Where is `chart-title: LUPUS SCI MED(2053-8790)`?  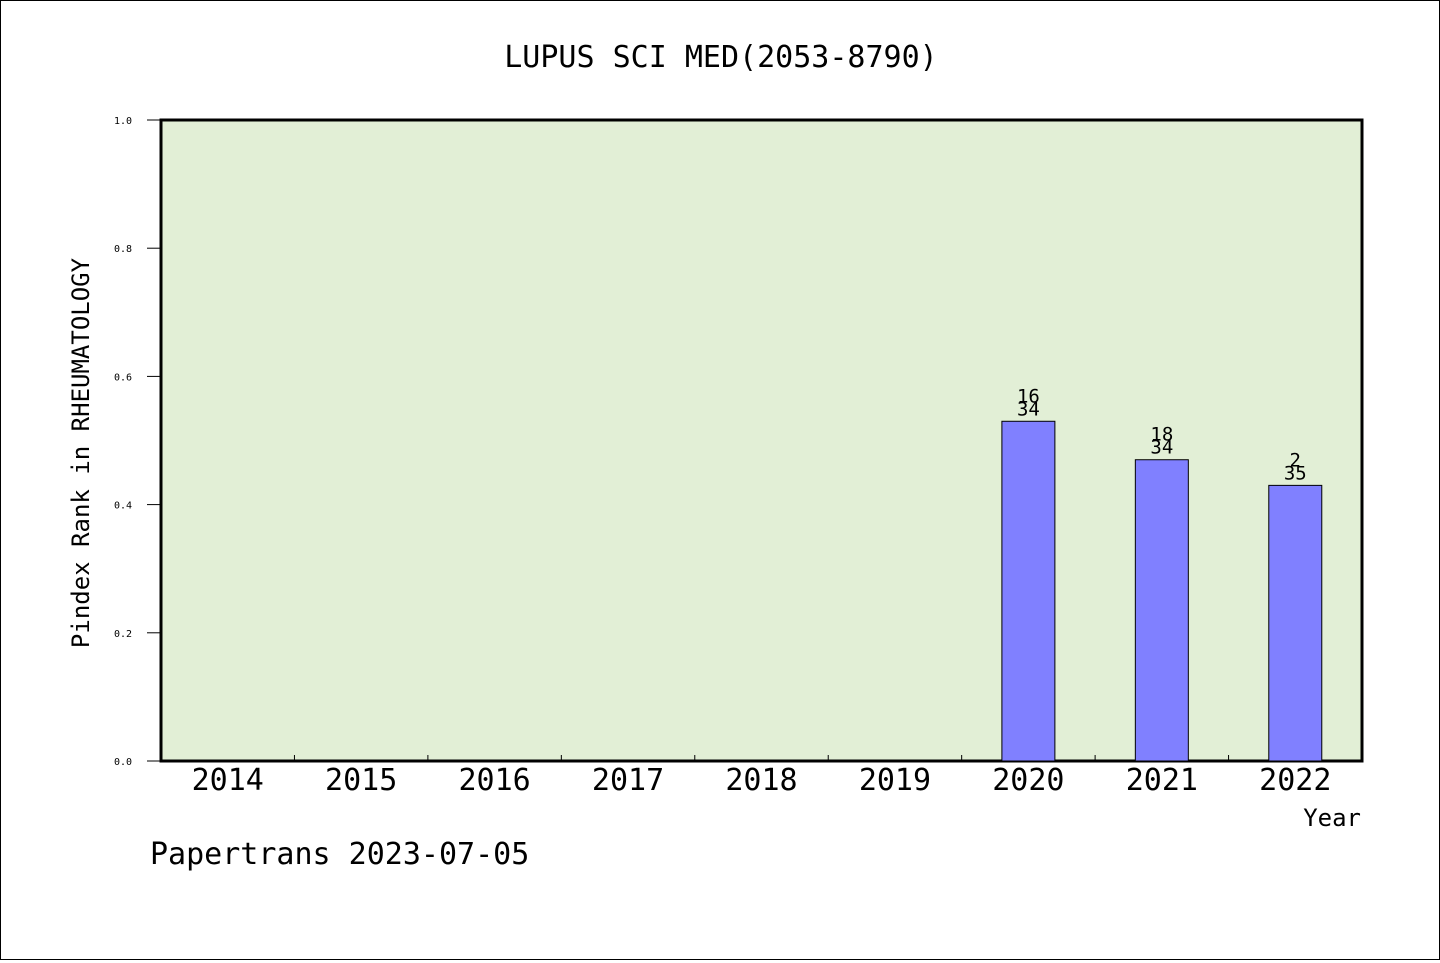
chart-title: LUPUS SCI MED(2053-8790) is located at coordinates (720, 57).